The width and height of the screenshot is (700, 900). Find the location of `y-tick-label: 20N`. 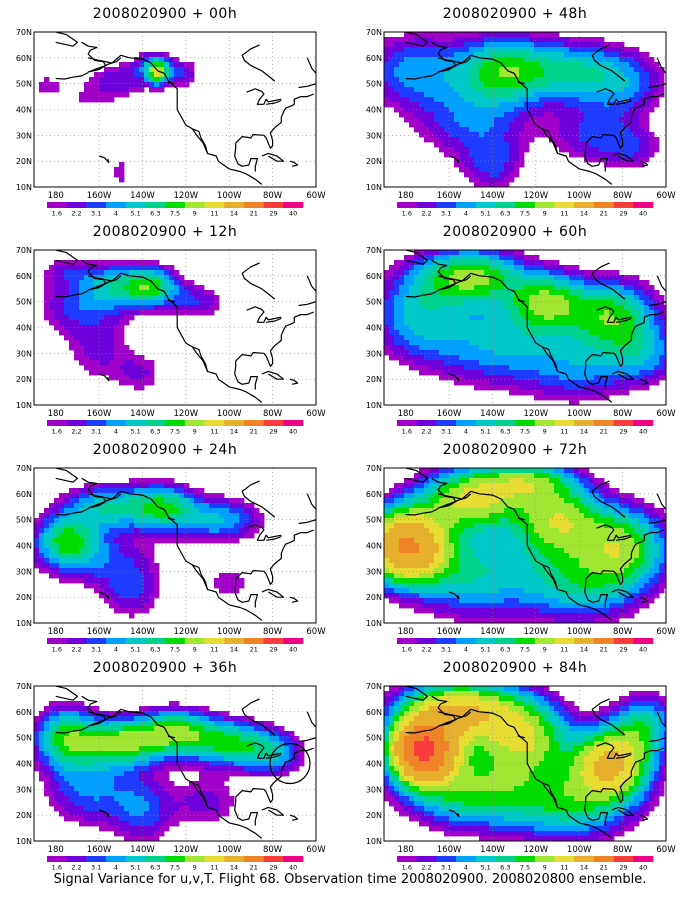

y-tick-label: 20N is located at coordinates (374, 161).